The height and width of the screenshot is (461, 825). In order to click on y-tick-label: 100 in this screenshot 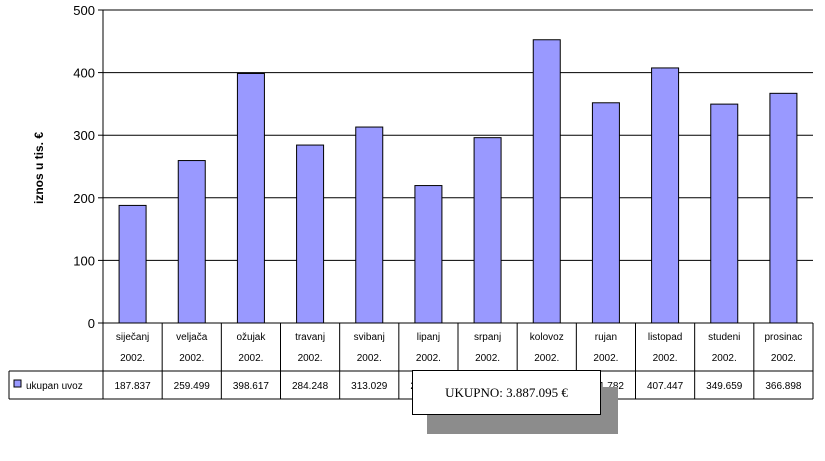, I will do `click(84, 260)`.